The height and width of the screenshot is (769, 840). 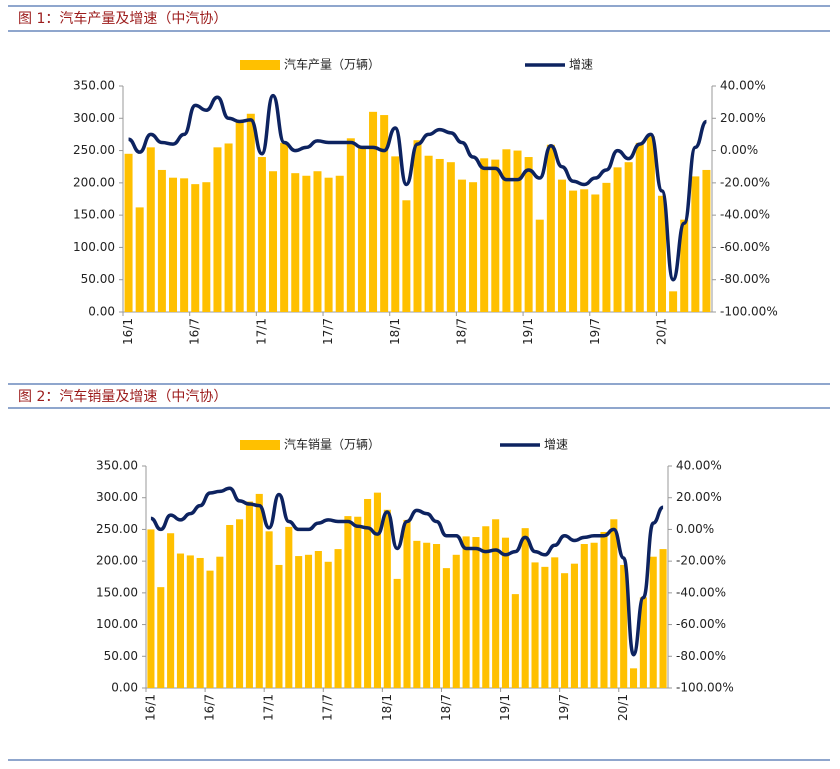 I want to click on x-tick-label: 16/7, so click(x=210, y=707).